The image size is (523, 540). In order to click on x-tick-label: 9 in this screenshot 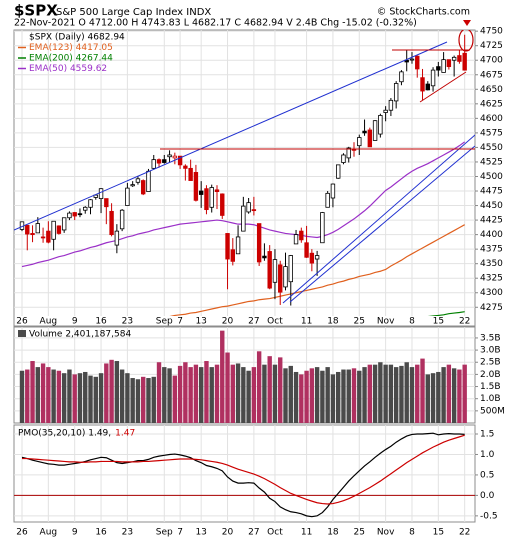, I will do `click(75, 533)`.